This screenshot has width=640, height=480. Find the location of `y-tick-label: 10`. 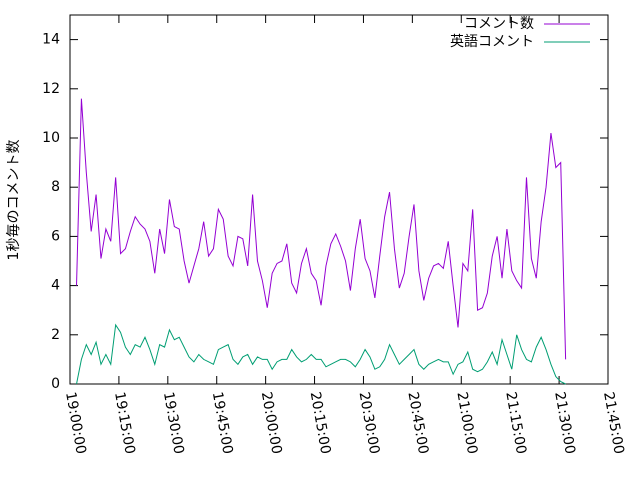

y-tick-label: 10 is located at coordinates (51, 138).